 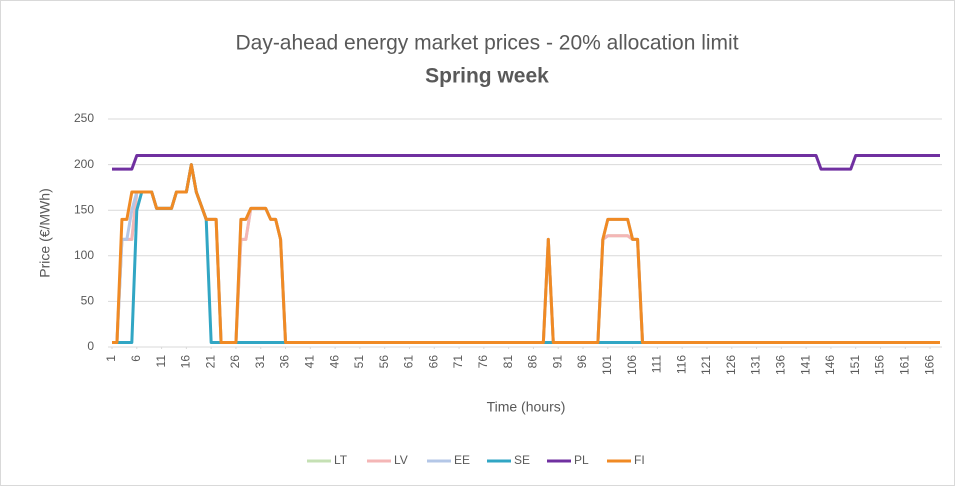 What do you see at coordinates (462, 460) in the screenshot?
I see `legend-label: EE` at bounding box center [462, 460].